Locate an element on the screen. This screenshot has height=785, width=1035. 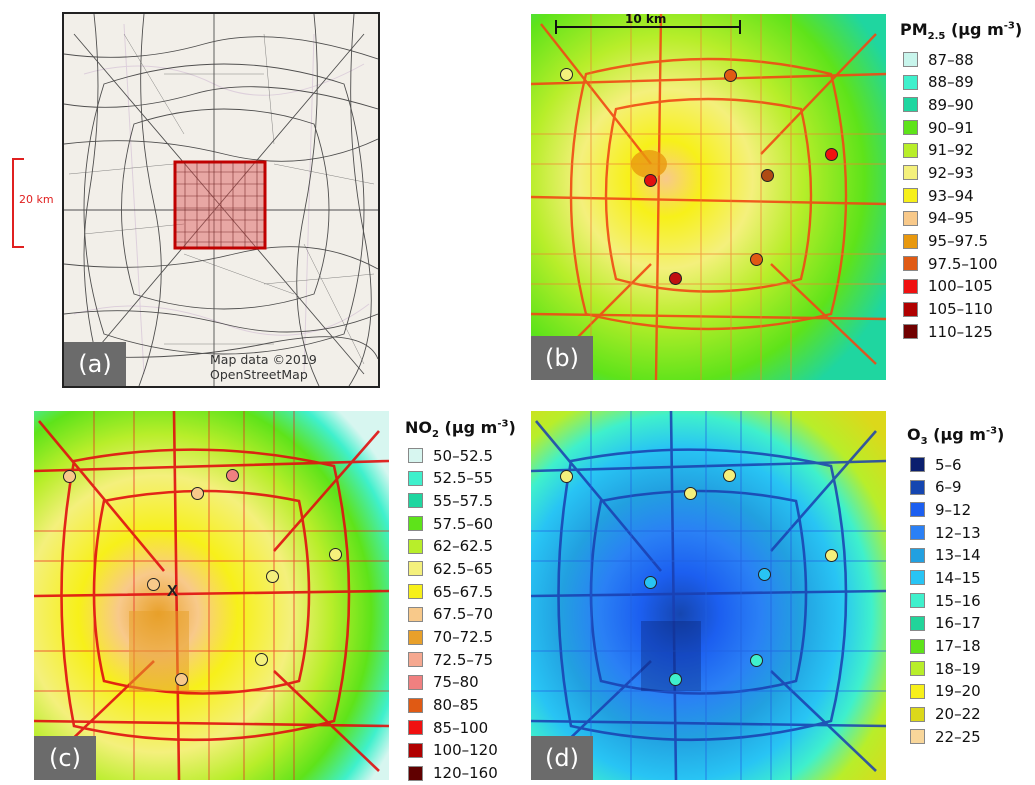
legend-label: 94–95 is located at coordinates (951, 218).